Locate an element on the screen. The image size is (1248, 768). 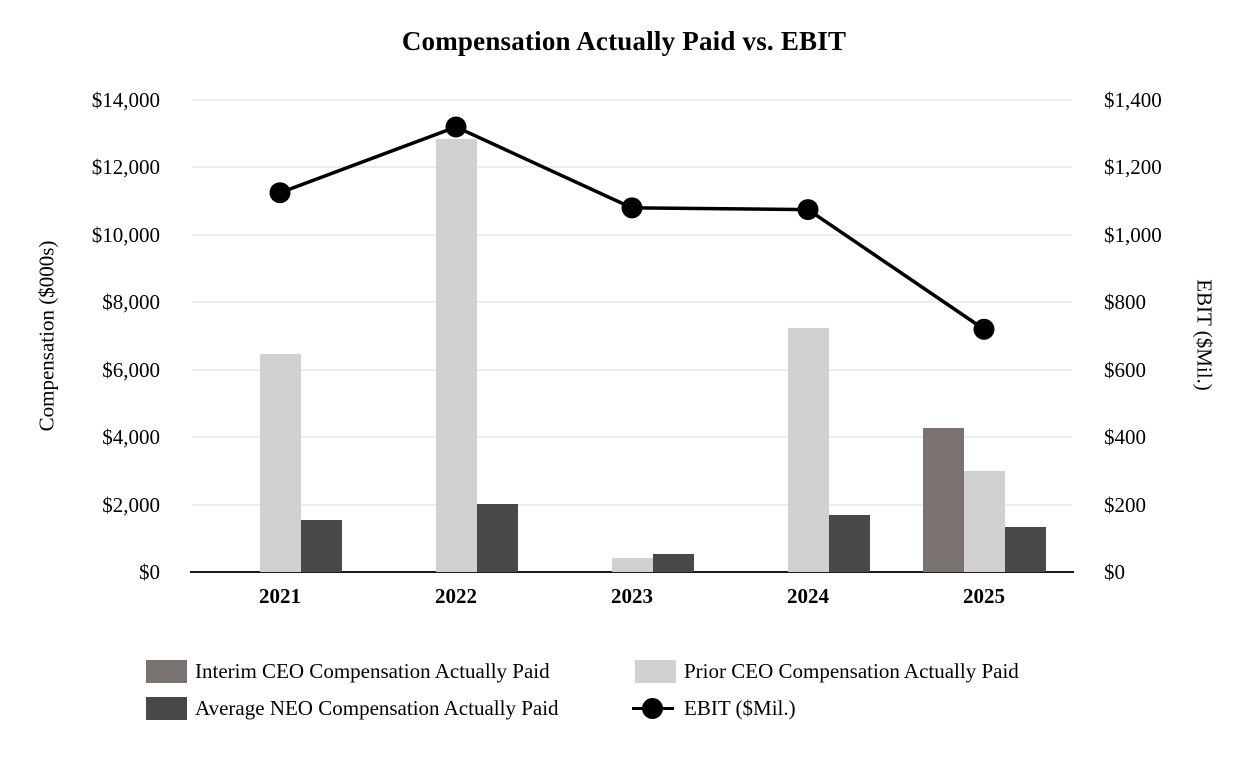
legend-label: Average NEO Compensation Actually Paid is located at coordinates (377, 708).